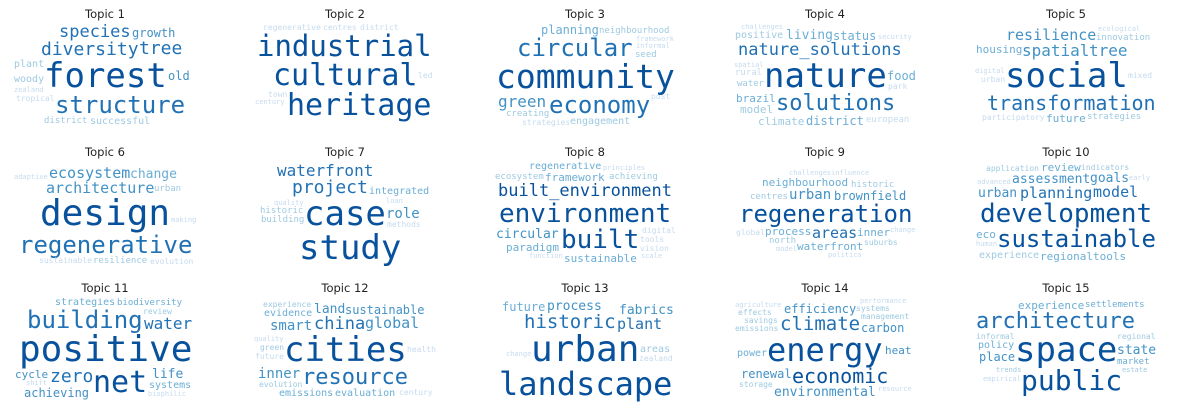  What do you see at coordinates (340, 324) in the screenshot?
I see `cloud-word: china` at bounding box center [340, 324].